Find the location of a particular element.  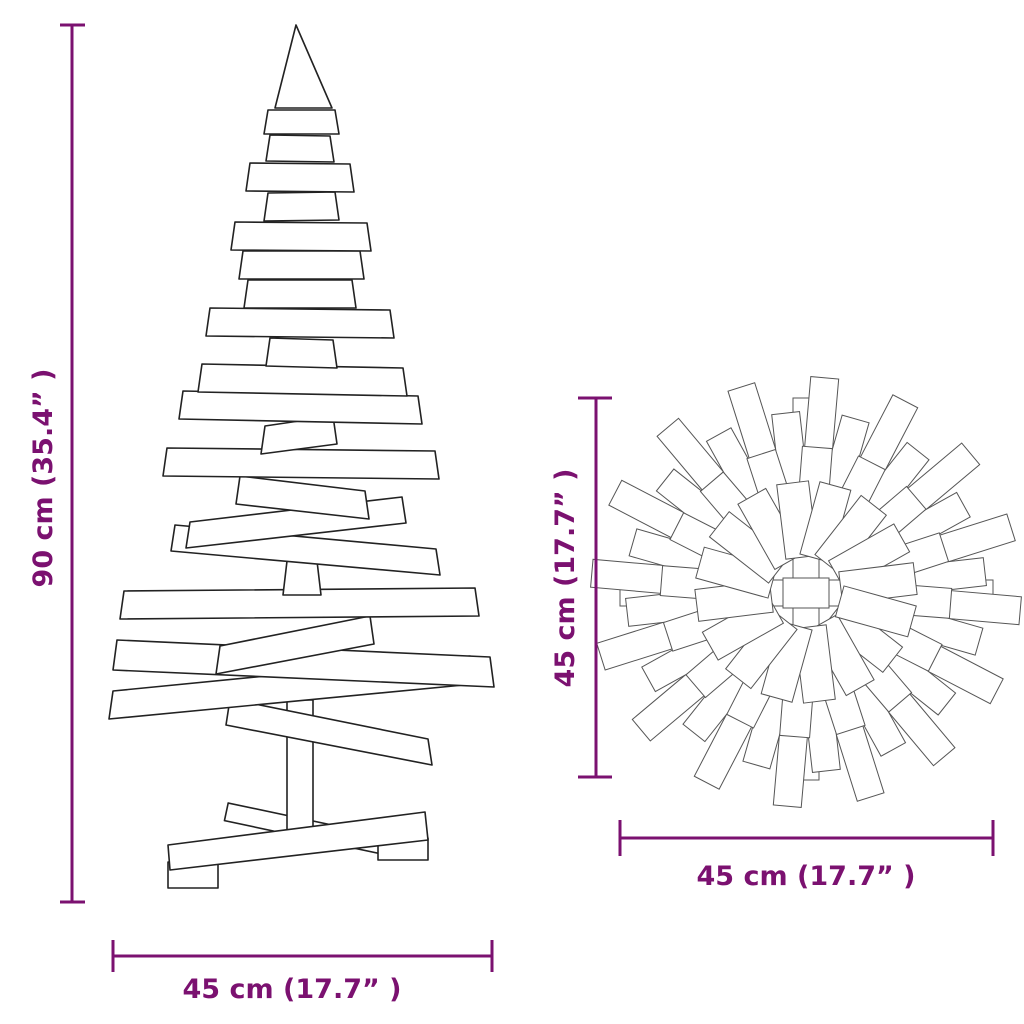

height-dimension-line is located at coordinates (72, 463).